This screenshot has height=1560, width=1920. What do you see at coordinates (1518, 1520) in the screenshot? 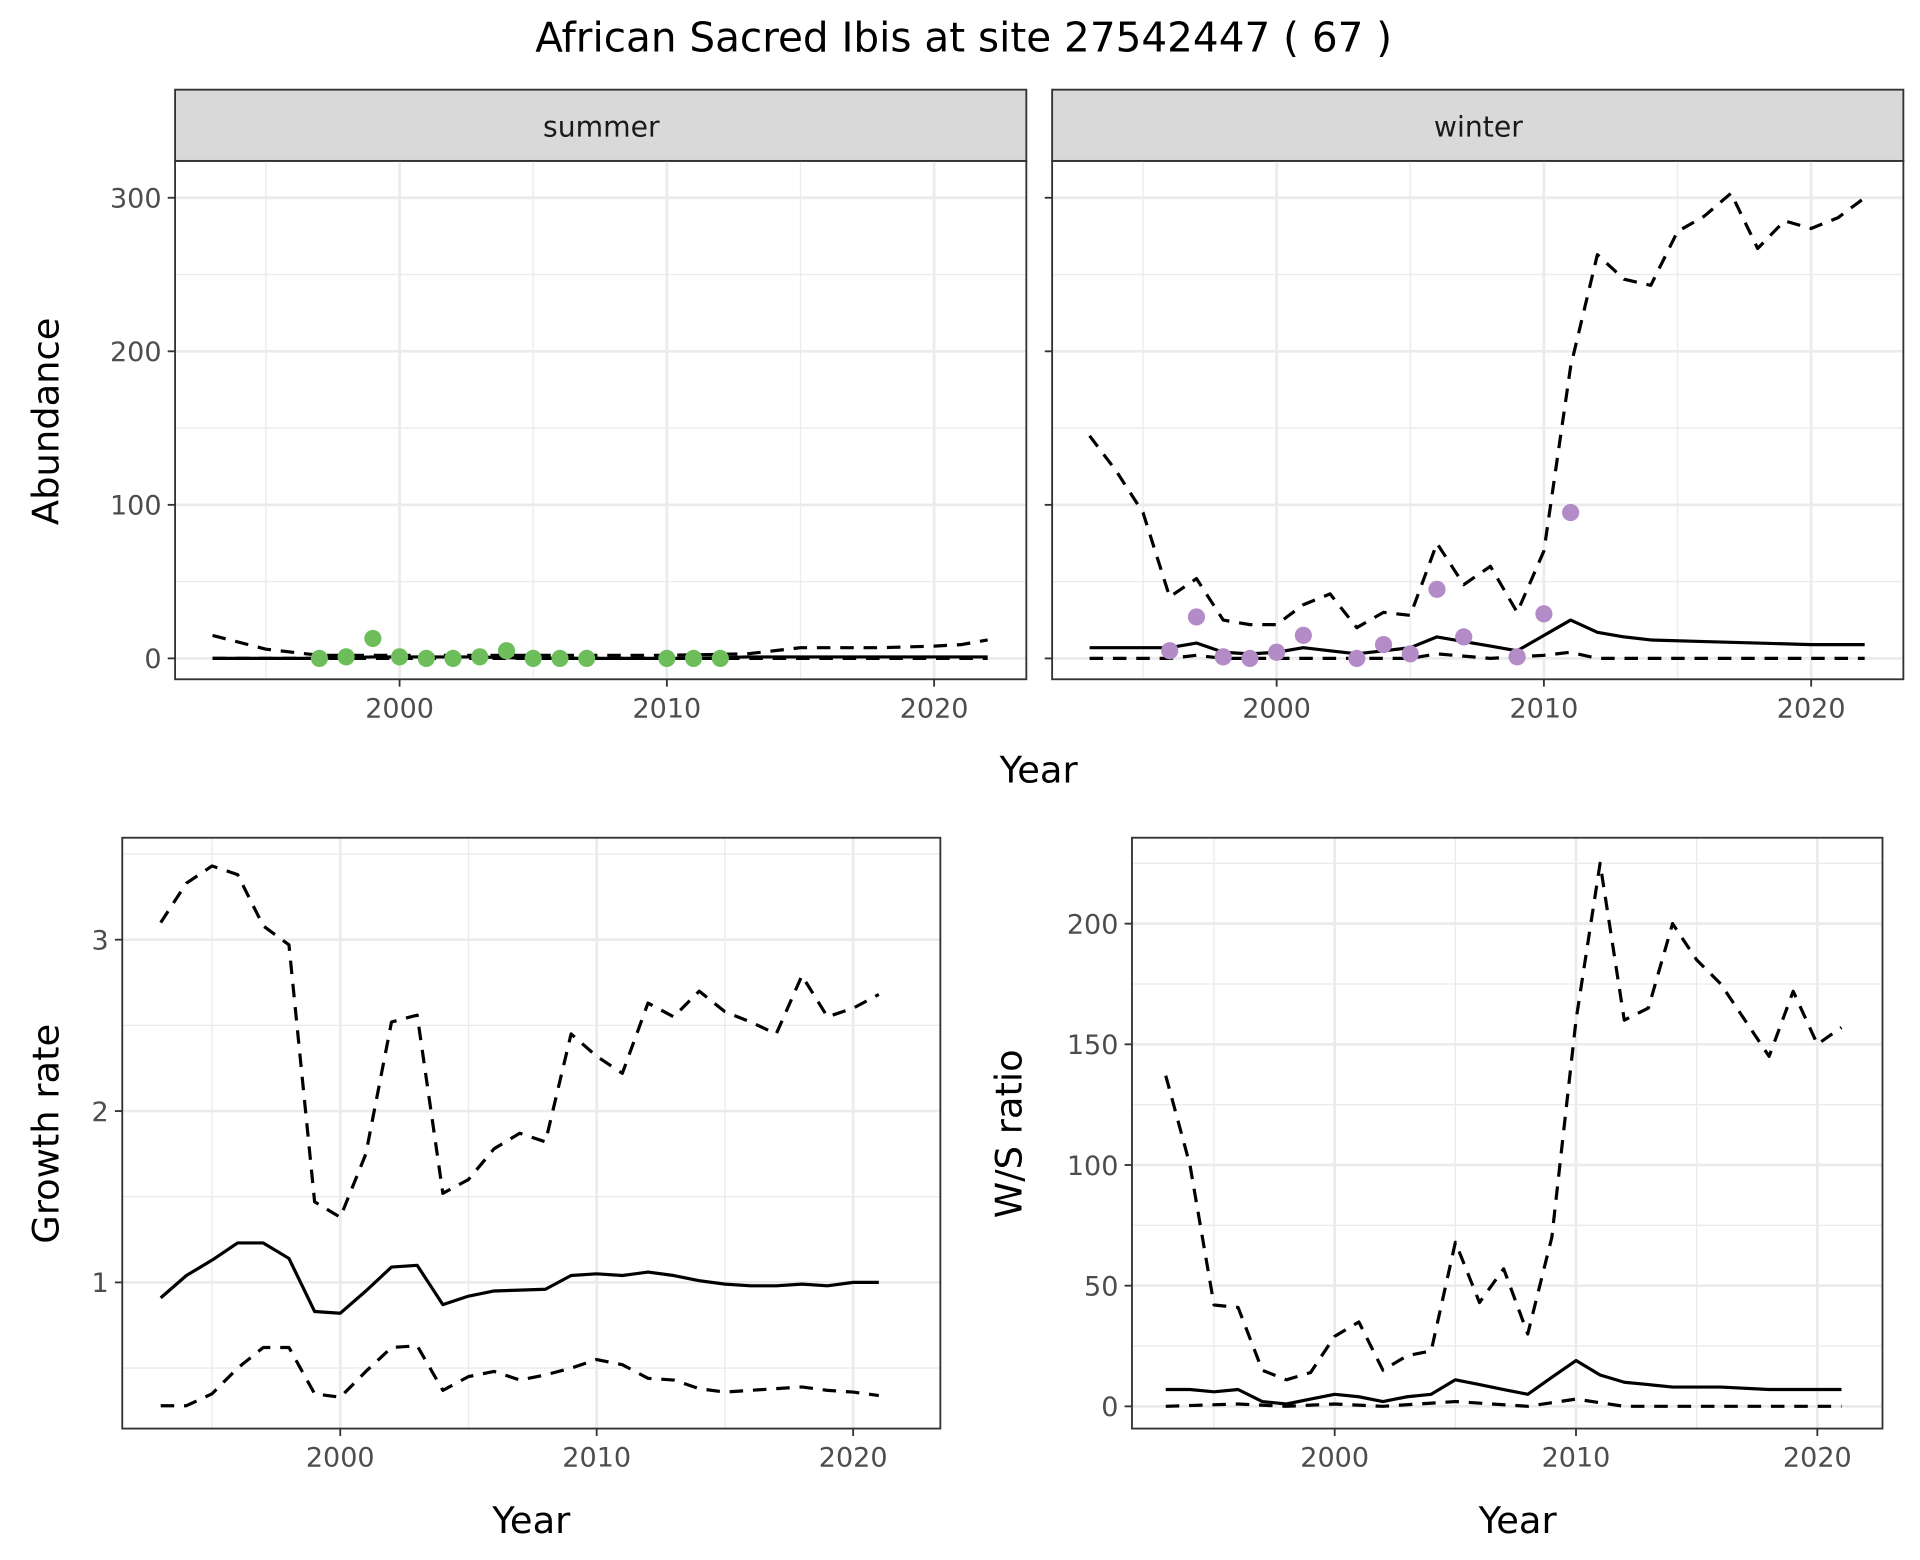
I see `x-axis-label-ws: Year` at bounding box center [1518, 1520].